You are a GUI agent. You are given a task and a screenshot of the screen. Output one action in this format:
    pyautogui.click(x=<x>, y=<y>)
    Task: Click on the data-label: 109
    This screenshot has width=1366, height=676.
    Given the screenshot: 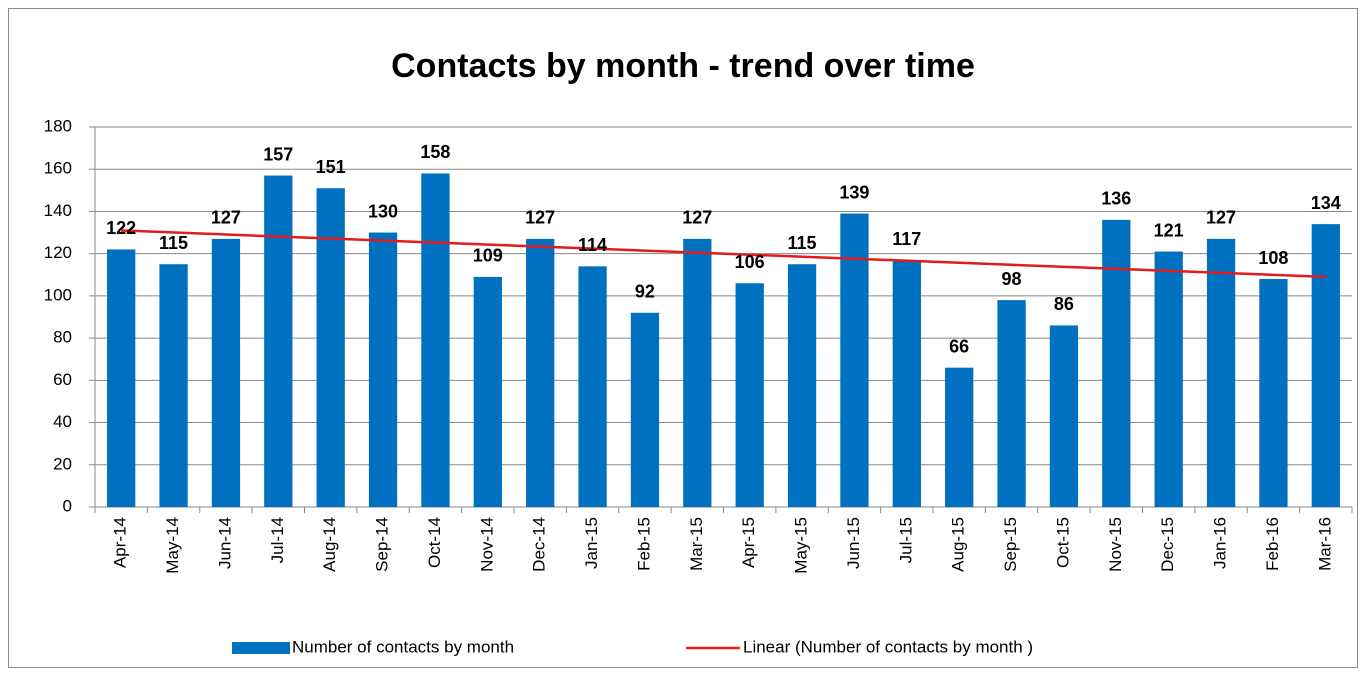 What is the action you would take?
    pyautogui.click(x=488, y=256)
    